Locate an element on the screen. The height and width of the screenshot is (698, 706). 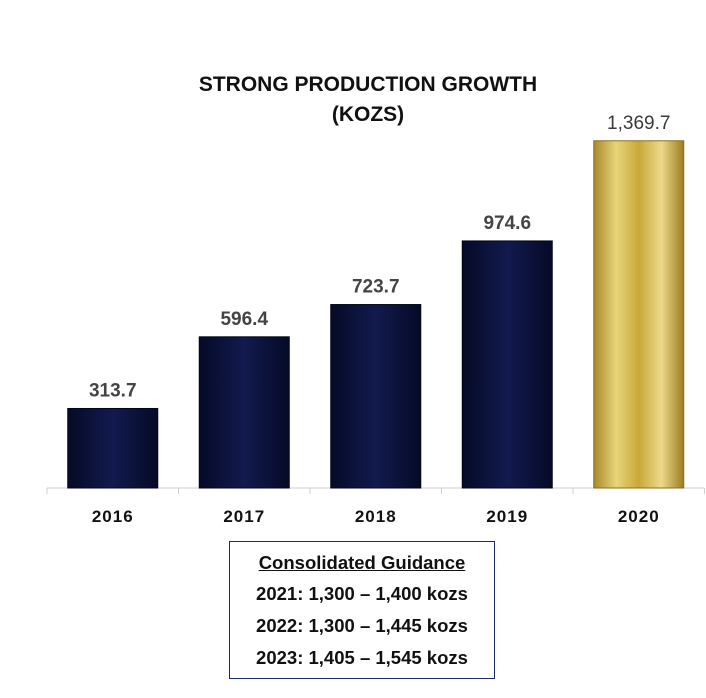
guidance-line-2023: 2023: 1,405 – 1,545 kozs is located at coordinates (362, 657).